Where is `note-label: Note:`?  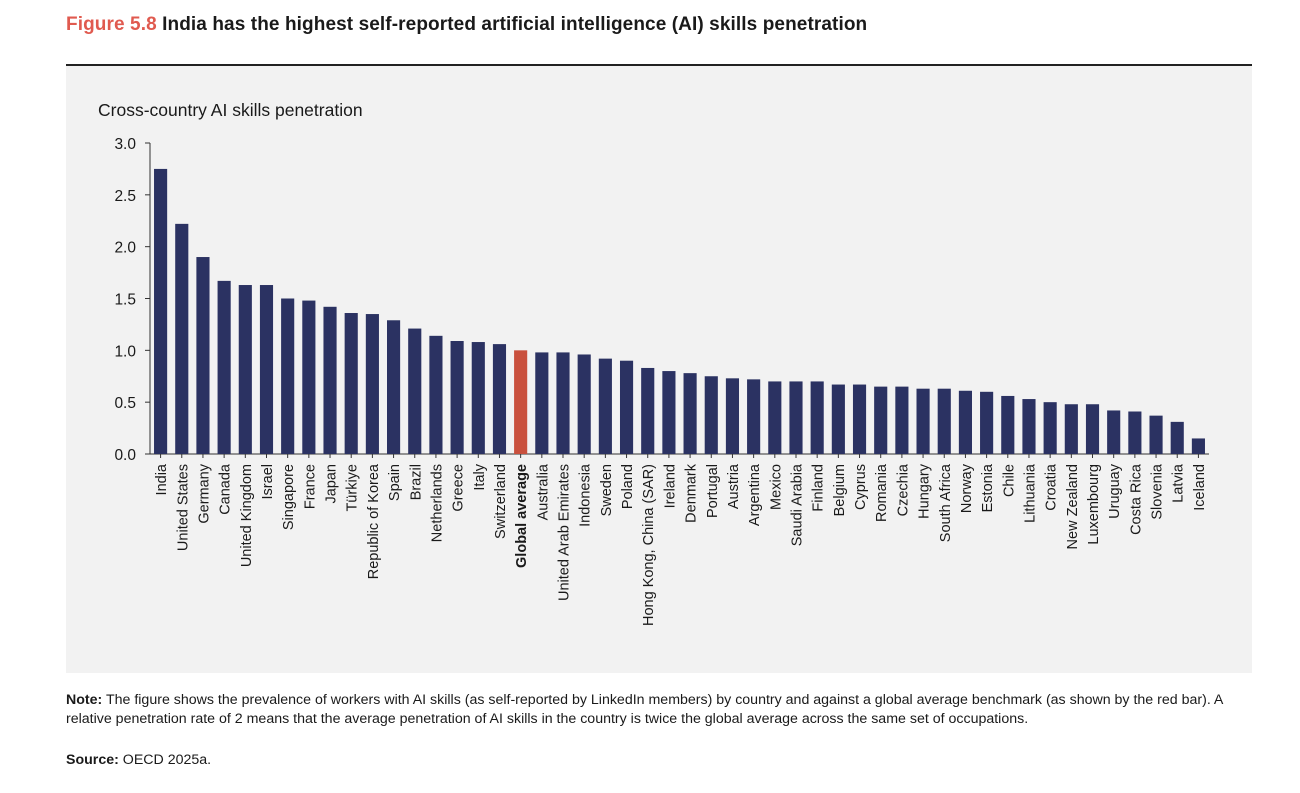 note-label: Note: is located at coordinates (84, 700).